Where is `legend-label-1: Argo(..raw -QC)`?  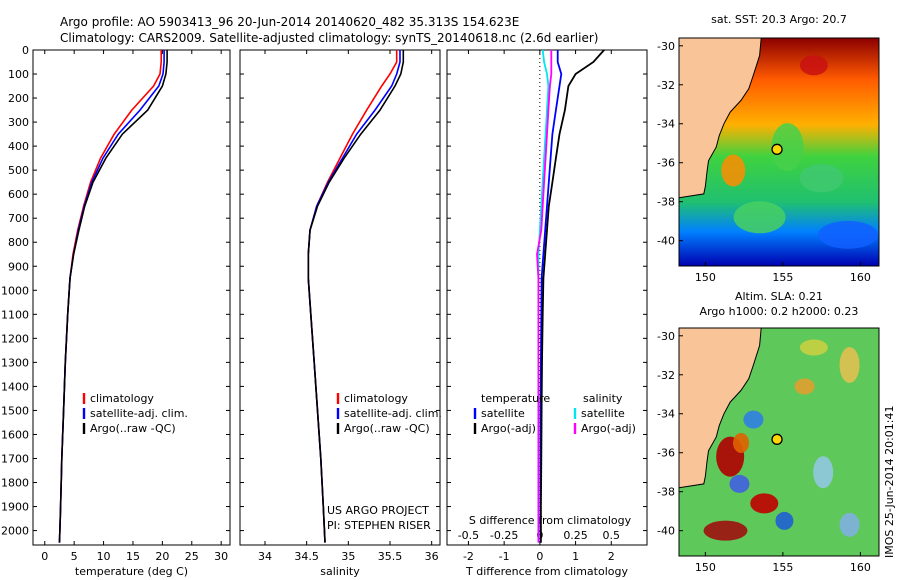
legend-label-1: Argo(..raw -QC) is located at coordinates (387, 428).